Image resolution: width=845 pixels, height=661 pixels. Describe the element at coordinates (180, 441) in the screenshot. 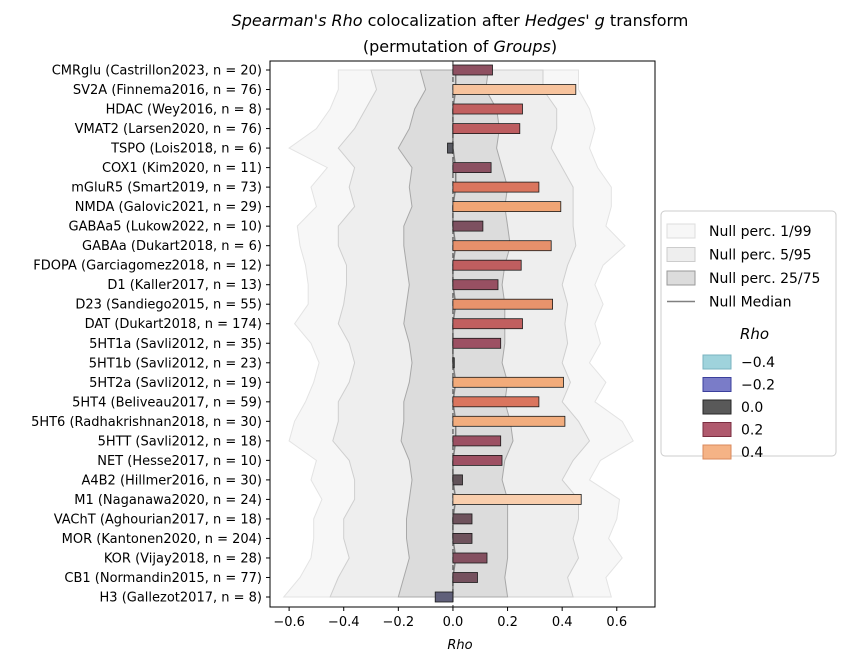

I see `y-tick-label: 5HTT (Savli2012, n = 18)` at that location.